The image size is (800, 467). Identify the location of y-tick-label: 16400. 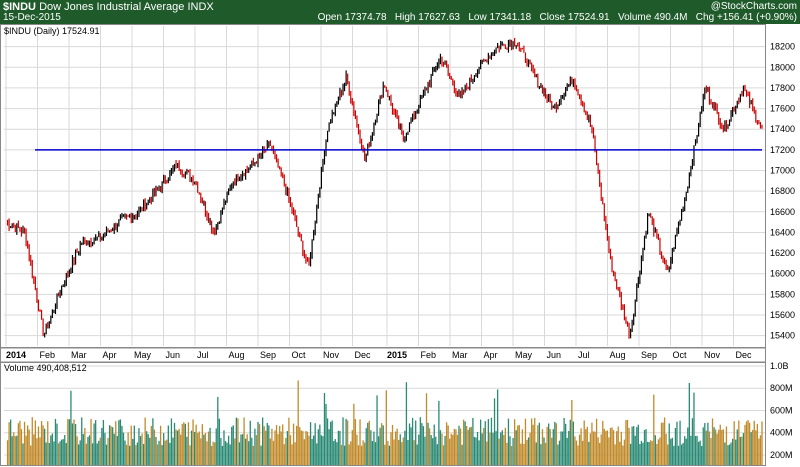
(782, 232).